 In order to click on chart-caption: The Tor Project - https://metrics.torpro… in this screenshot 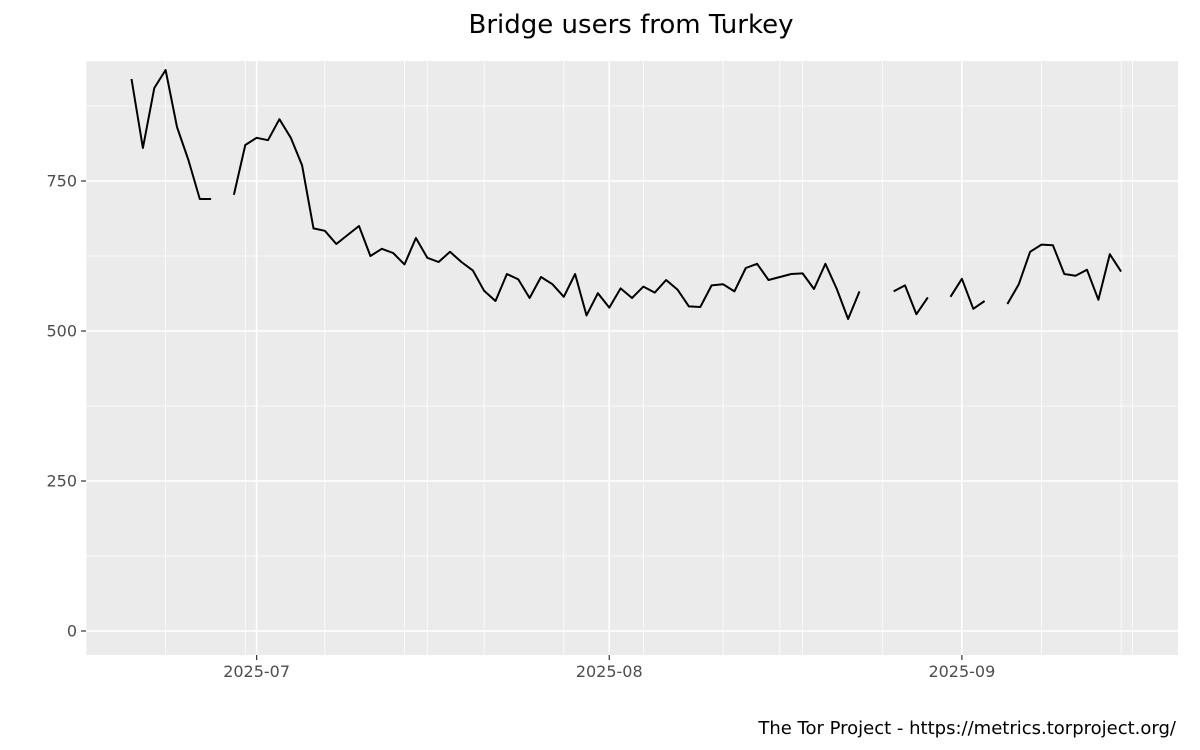, I will do `click(967, 728)`.